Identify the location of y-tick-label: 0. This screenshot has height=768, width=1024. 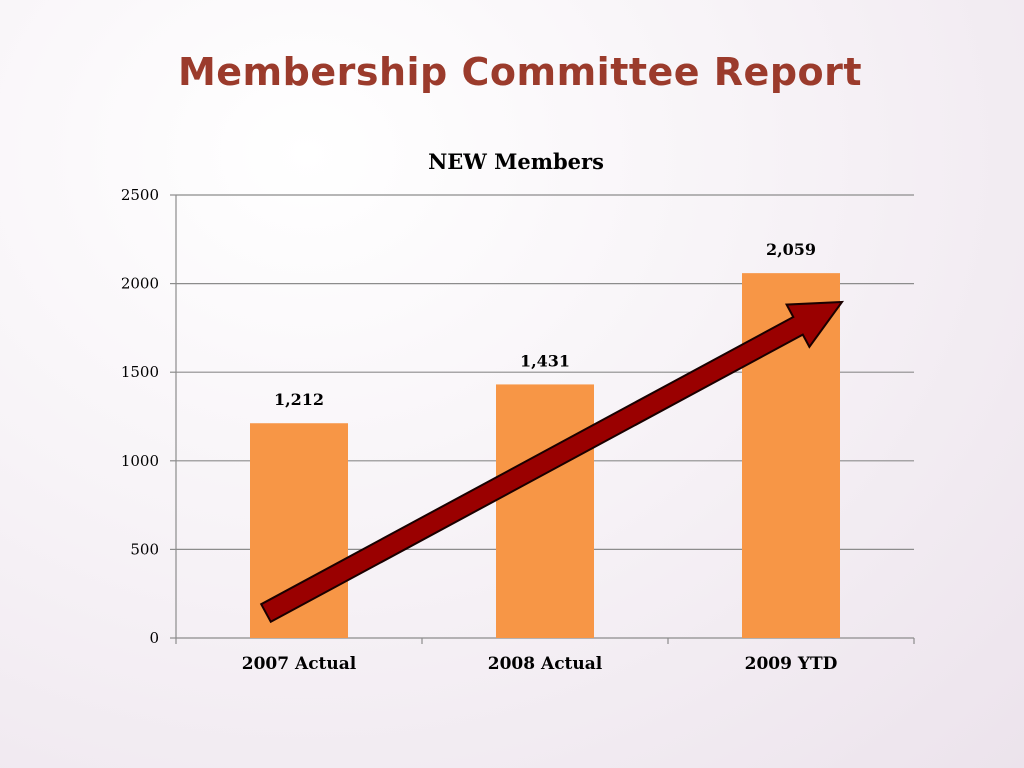
(154, 638).